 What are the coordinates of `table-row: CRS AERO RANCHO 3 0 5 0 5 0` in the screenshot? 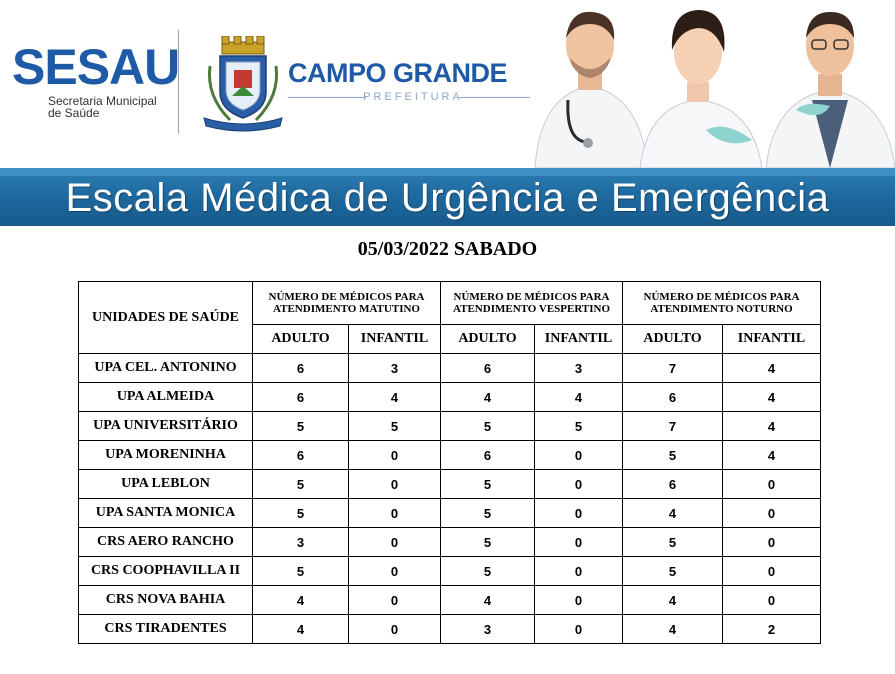 It's located at (450, 542).